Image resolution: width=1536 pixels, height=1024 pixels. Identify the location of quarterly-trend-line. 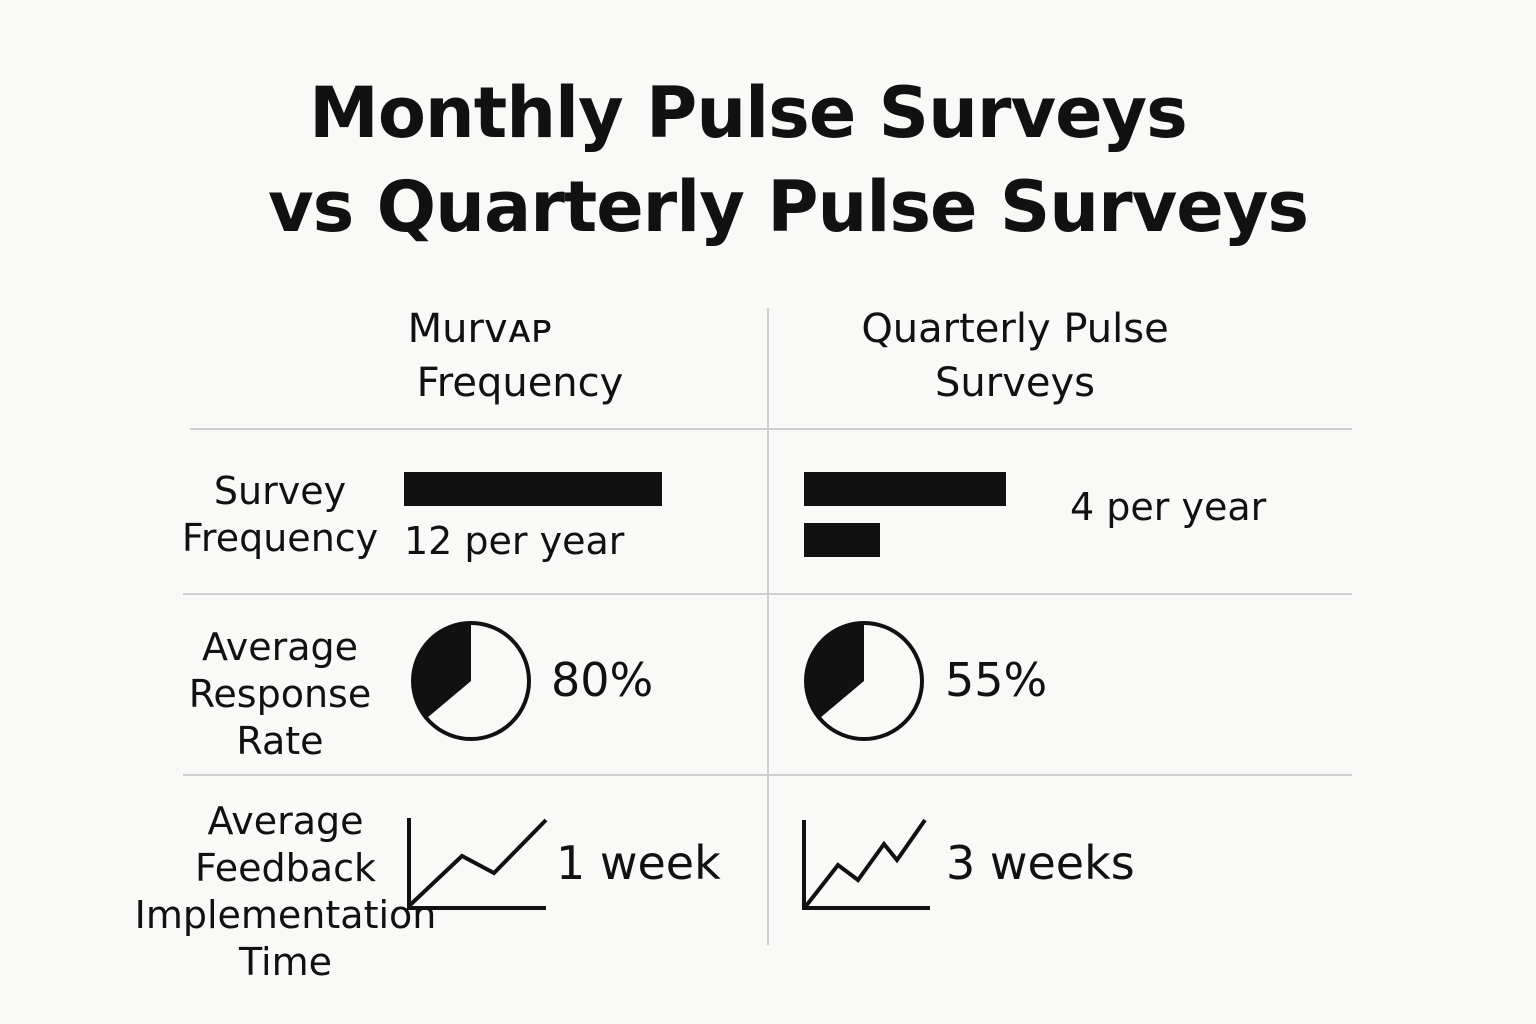
(865, 863).